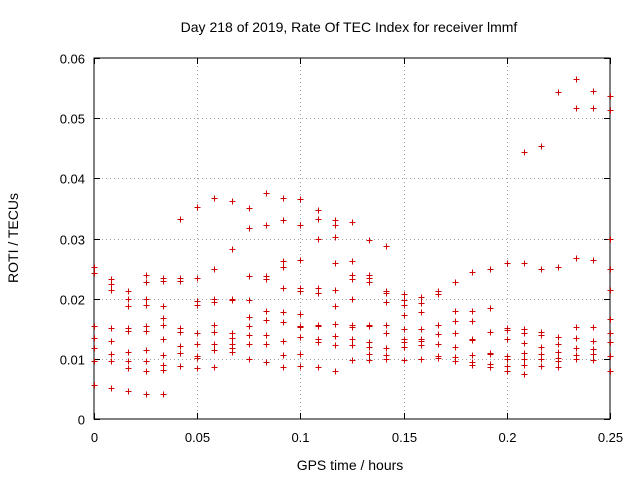  What do you see at coordinates (72, 119) in the screenshot?
I see `y-tick-label: 0.05` at bounding box center [72, 119].